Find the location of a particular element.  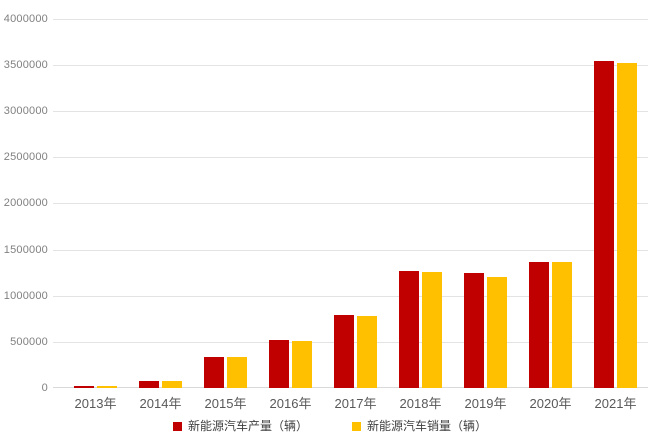

bar-group-2020 is located at coordinates (550, 203).